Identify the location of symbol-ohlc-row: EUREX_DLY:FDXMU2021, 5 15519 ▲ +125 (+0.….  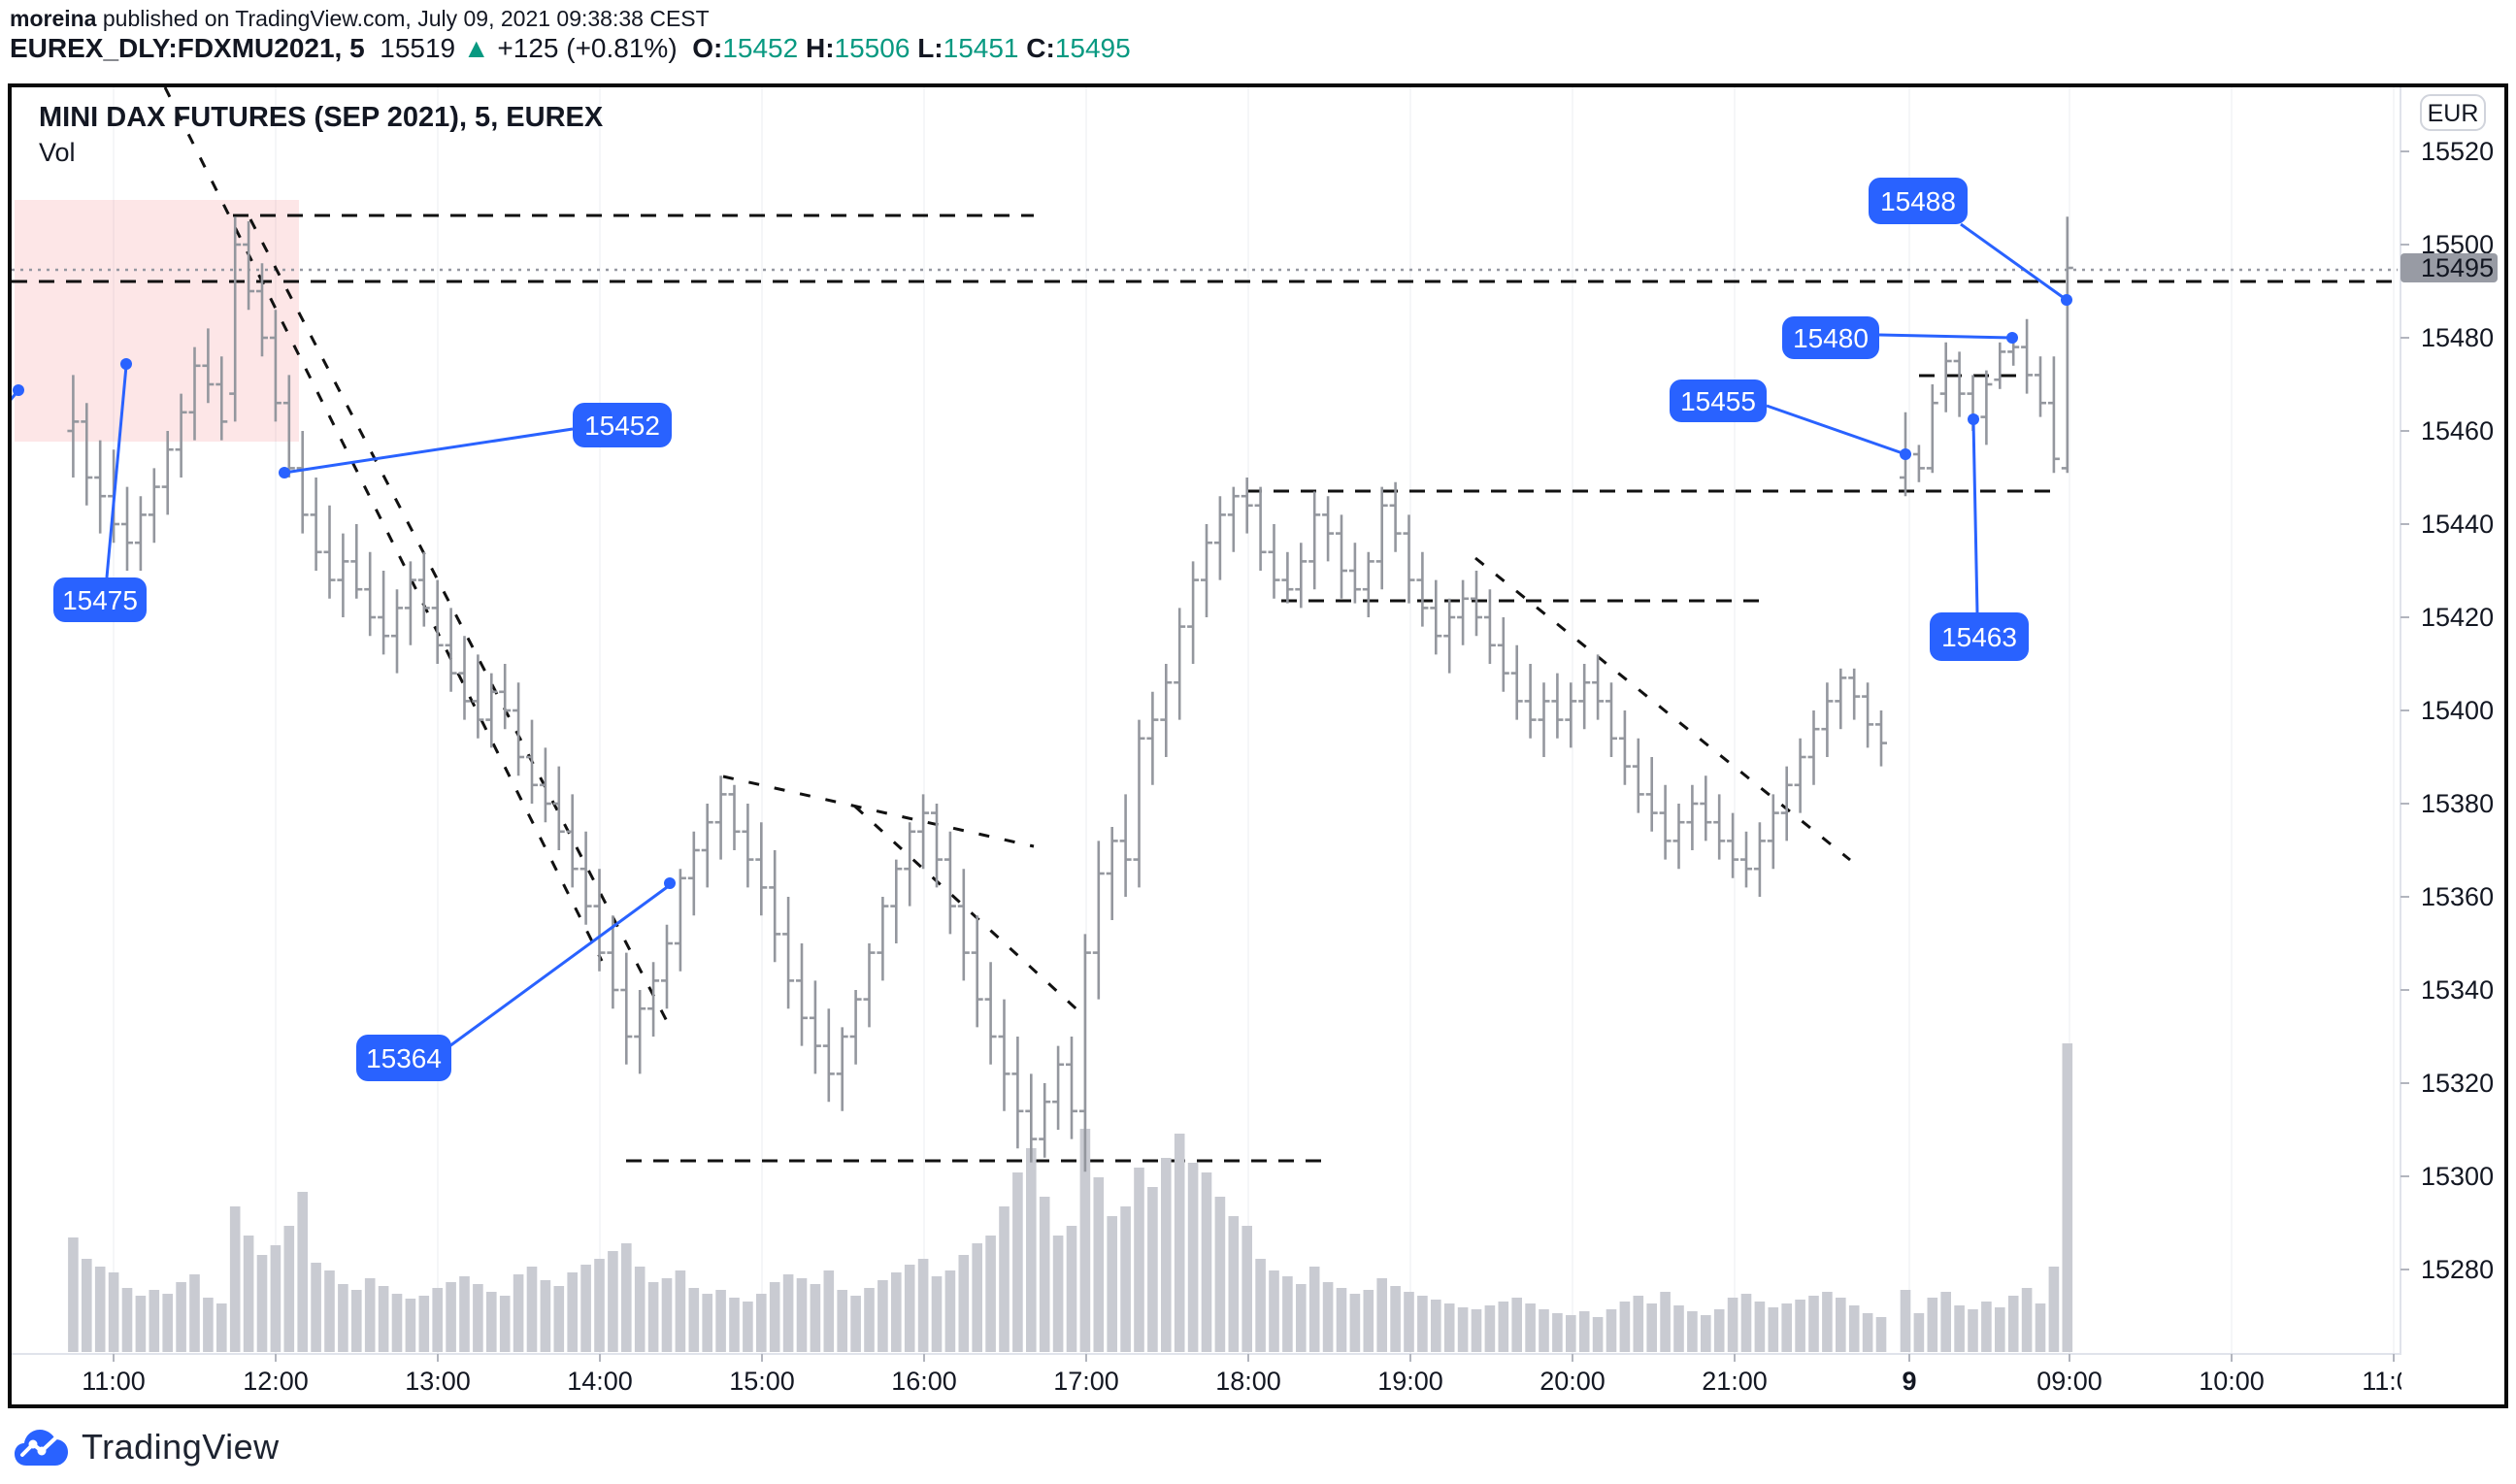
(570, 48).